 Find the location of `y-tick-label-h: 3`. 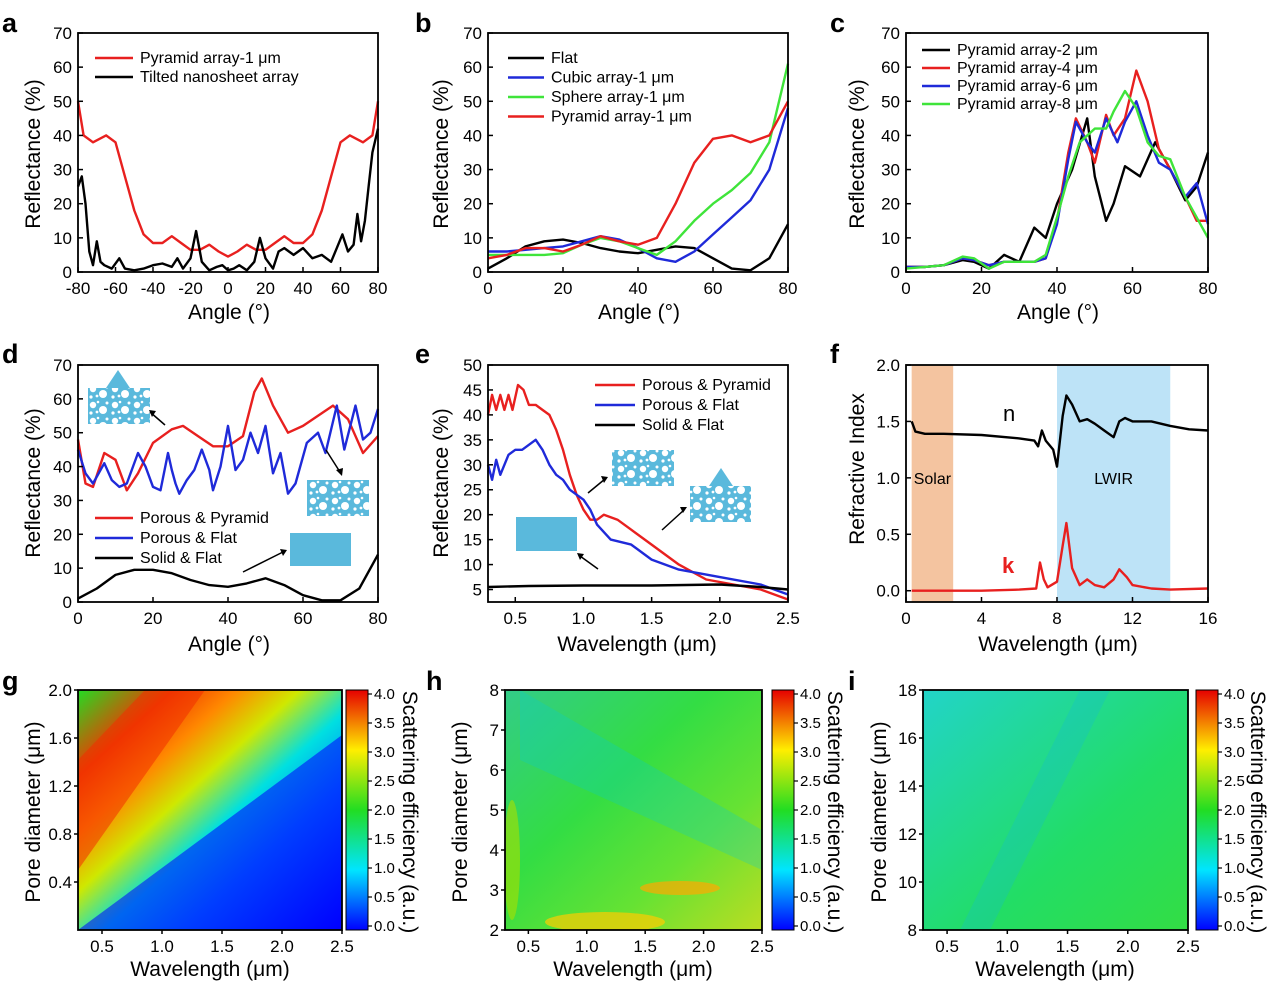

y-tick-label-h: 3 is located at coordinates (494, 890).